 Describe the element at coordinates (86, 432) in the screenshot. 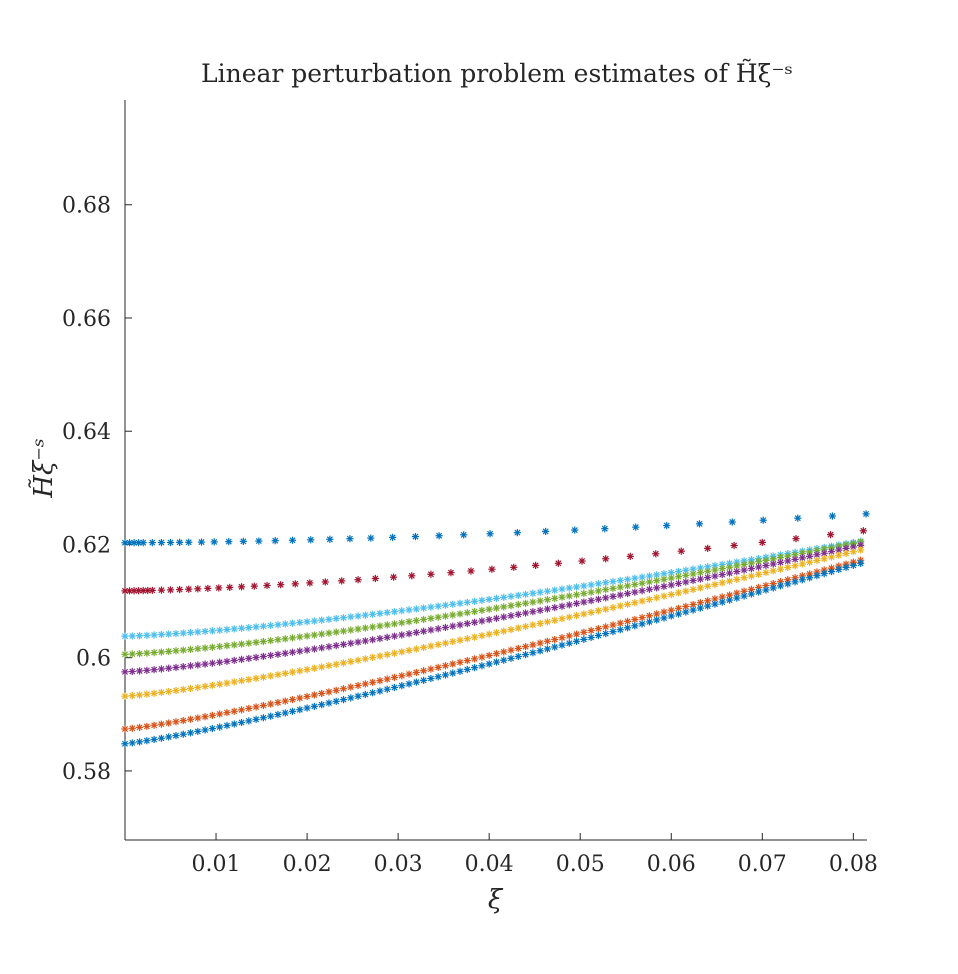

I see `y-tick-label: 0.64` at that location.